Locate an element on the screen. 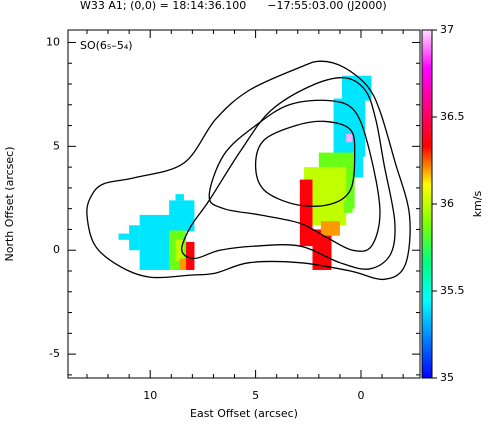 This screenshot has height=425, width=491. y-tick-label: 0 is located at coordinates (56, 249).